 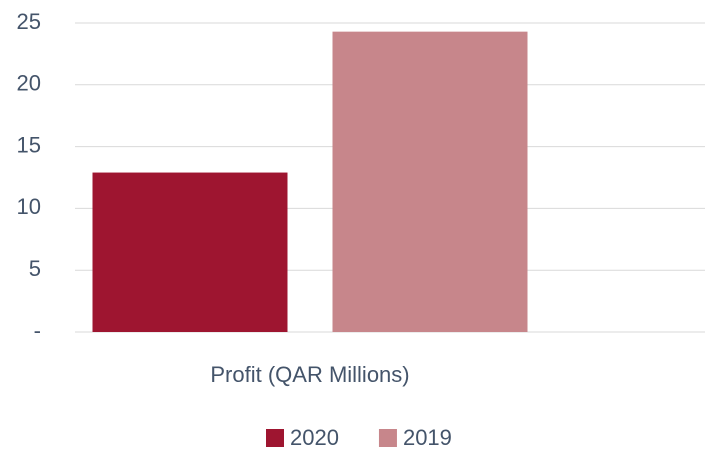 What do you see at coordinates (427, 437) in the screenshot?
I see `legend-label: 2019` at bounding box center [427, 437].